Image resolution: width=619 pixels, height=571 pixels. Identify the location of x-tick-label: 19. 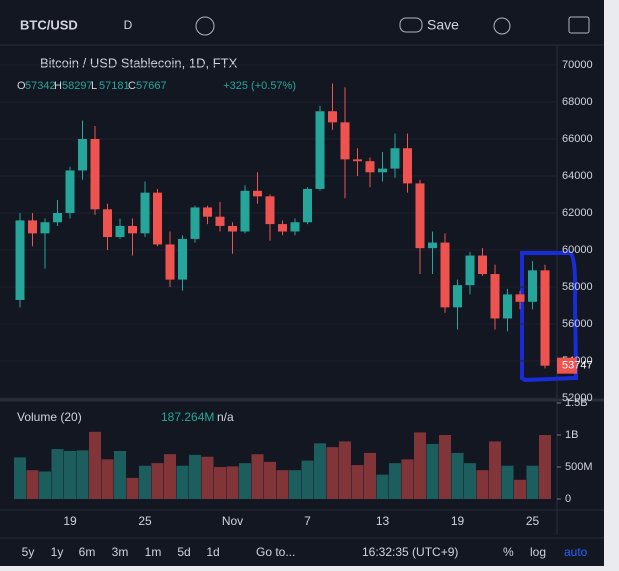
(70, 521).